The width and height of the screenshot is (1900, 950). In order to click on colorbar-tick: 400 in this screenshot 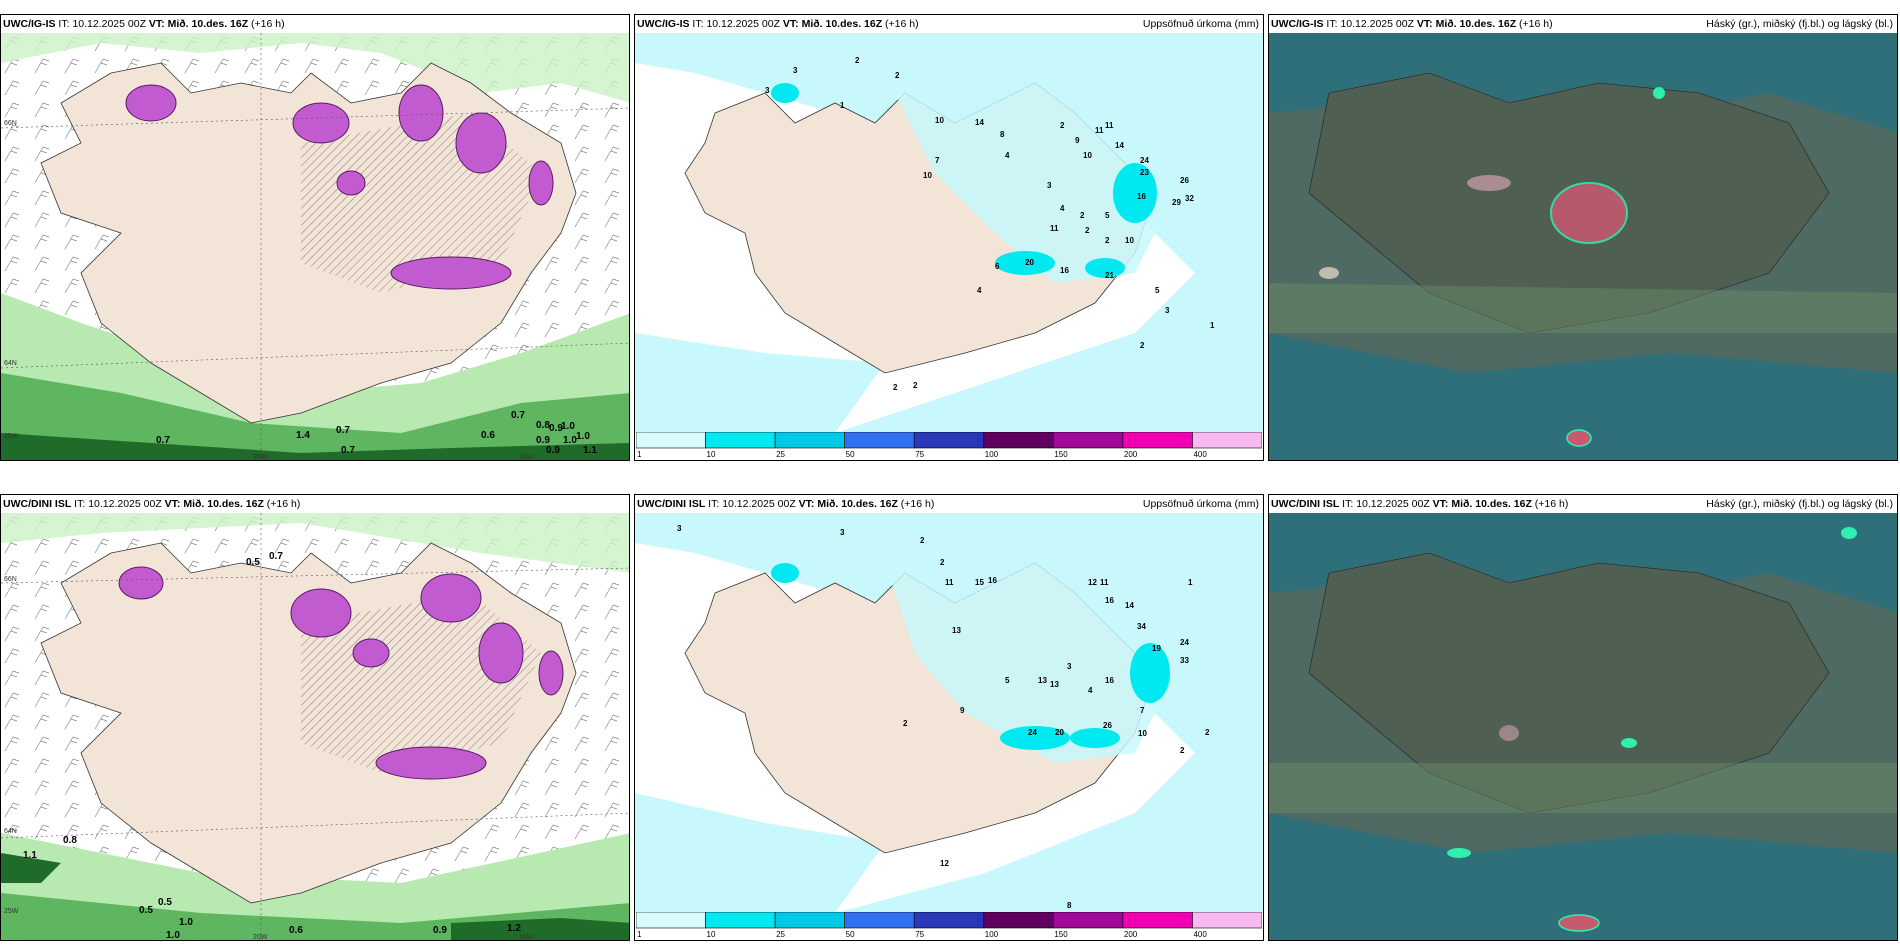, I will do `click(1200, 454)`.